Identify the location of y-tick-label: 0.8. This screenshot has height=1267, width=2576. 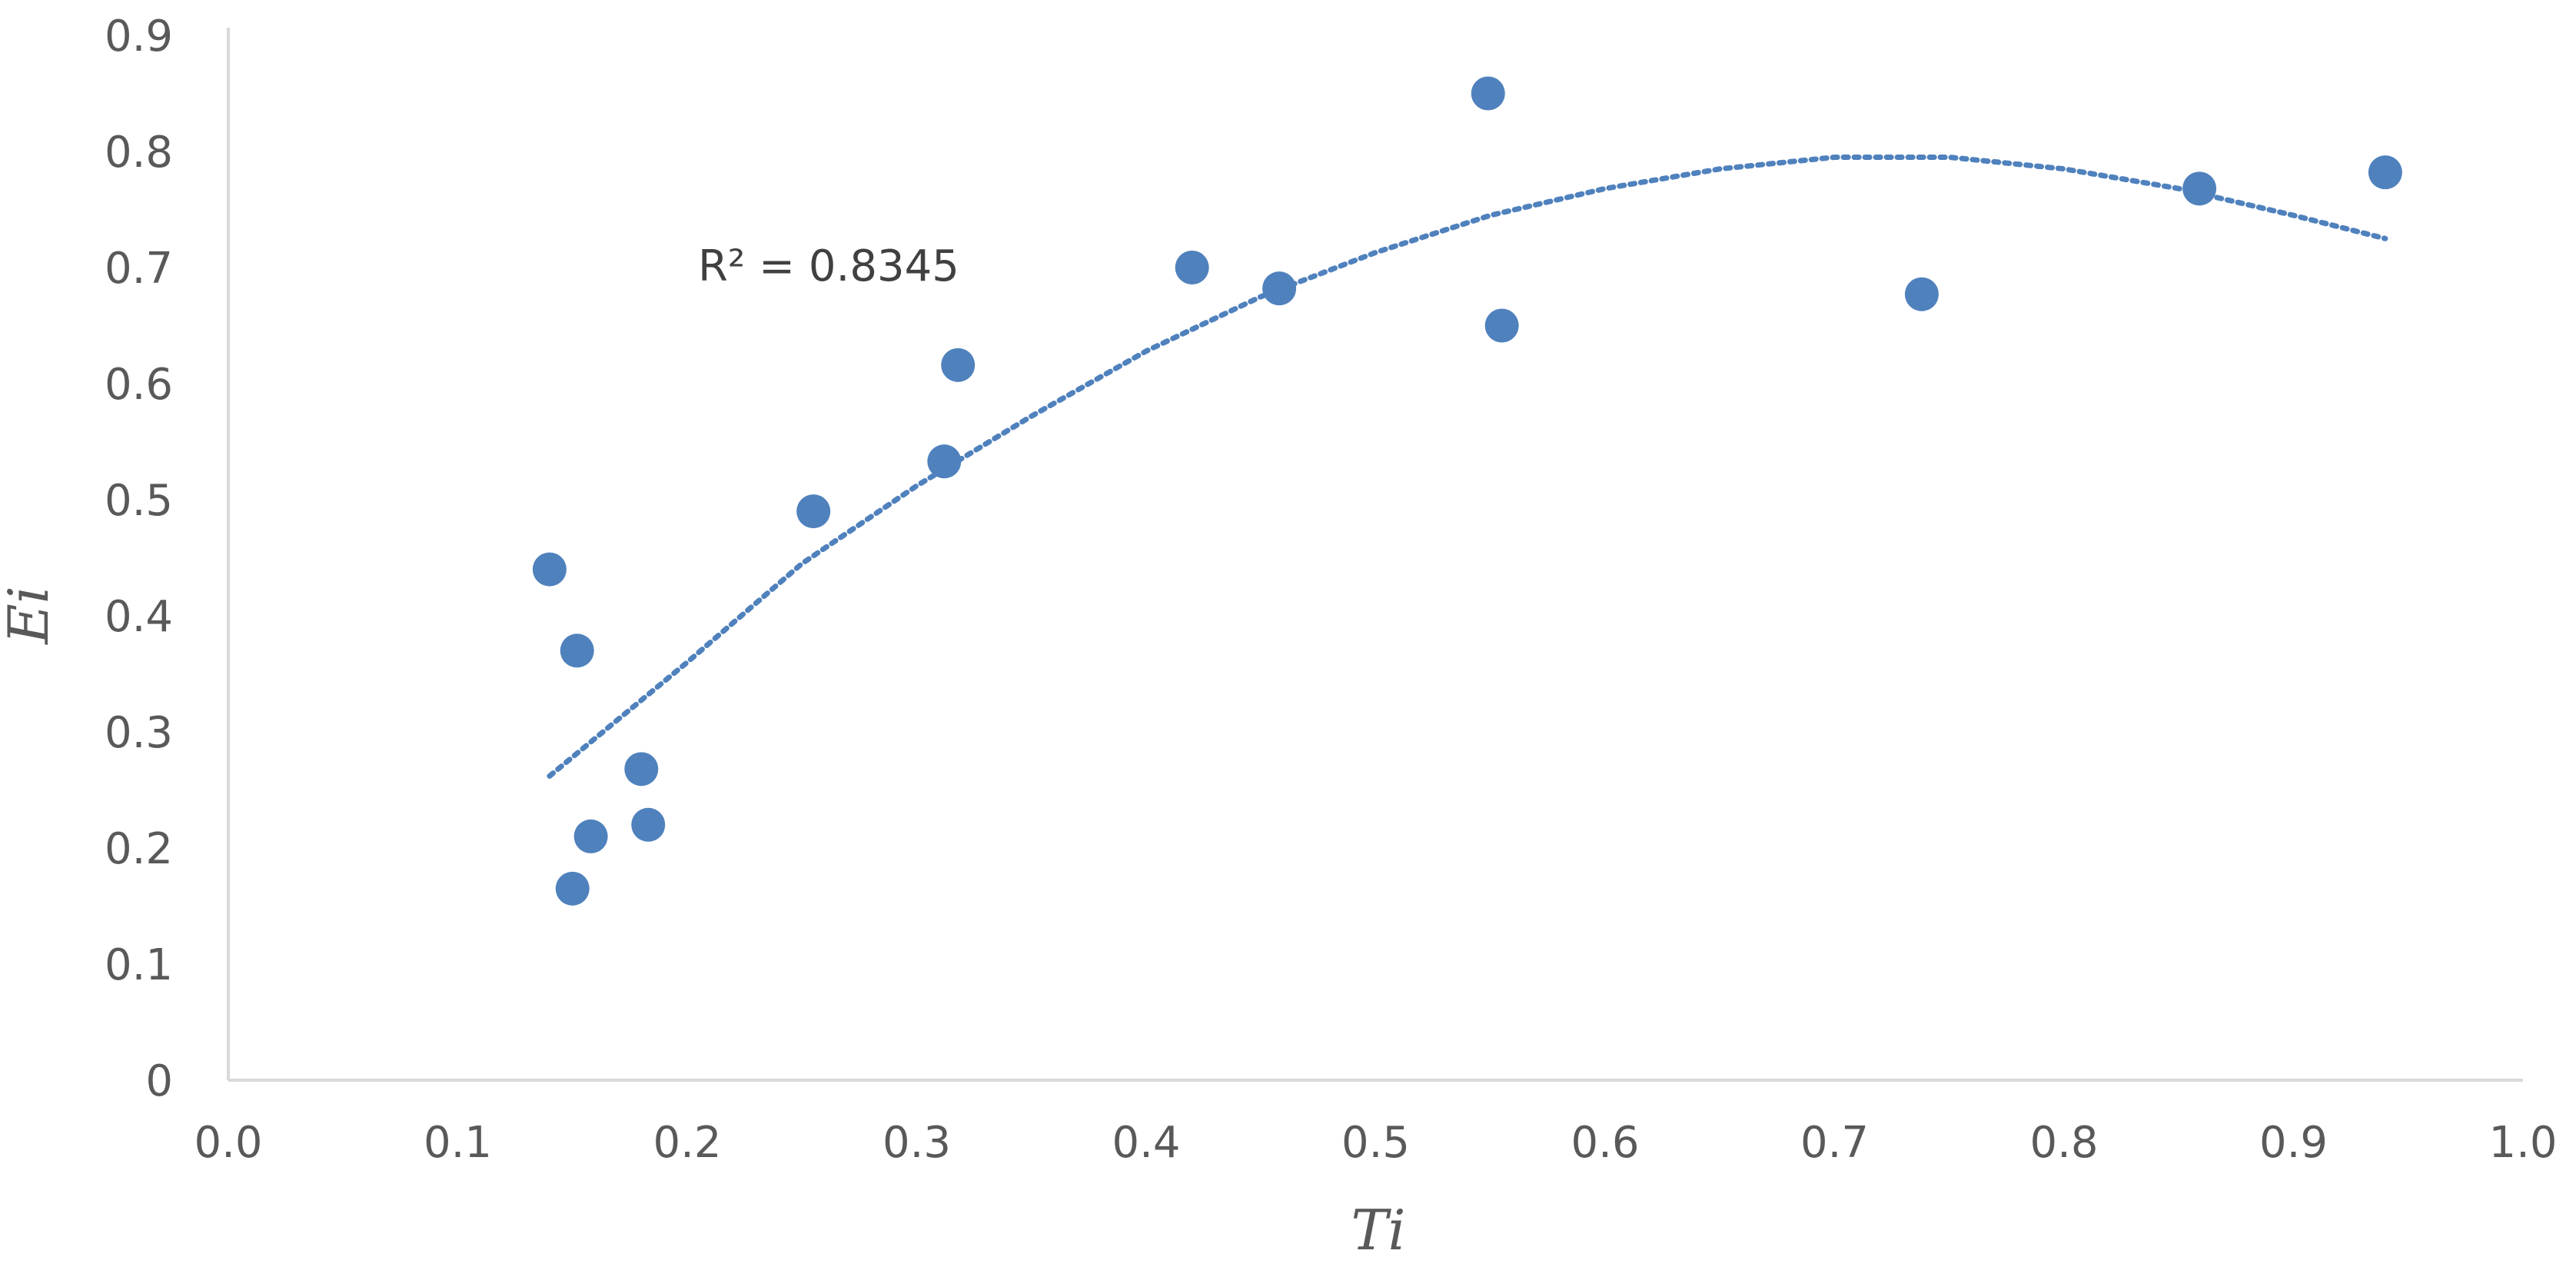
(139, 153).